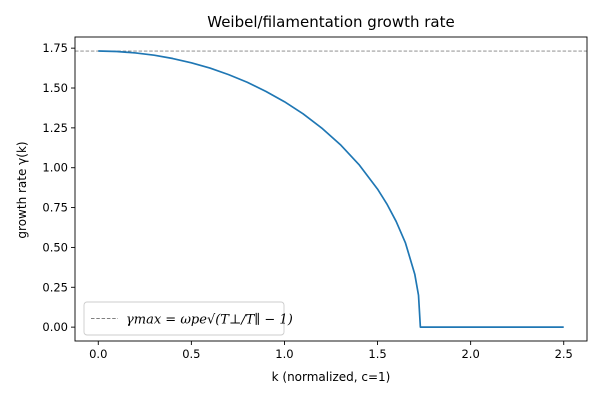  Describe the element at coordinates (284, 354) in the screenshot. I see `x-tick-label: 1.0` at that location.